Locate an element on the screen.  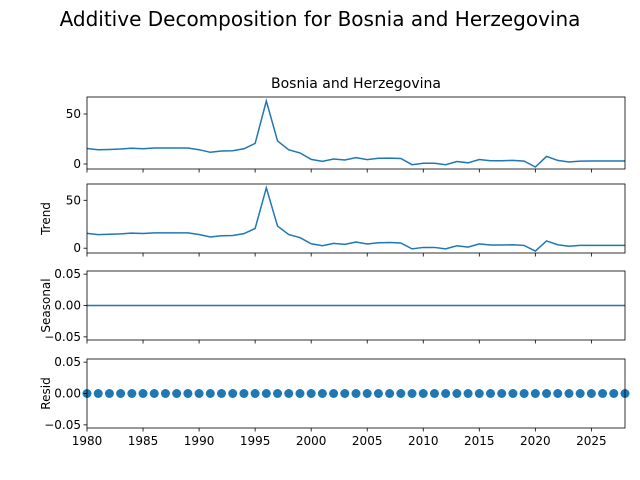
ylabel-resid: Resid is located at coordinates (46, 393).